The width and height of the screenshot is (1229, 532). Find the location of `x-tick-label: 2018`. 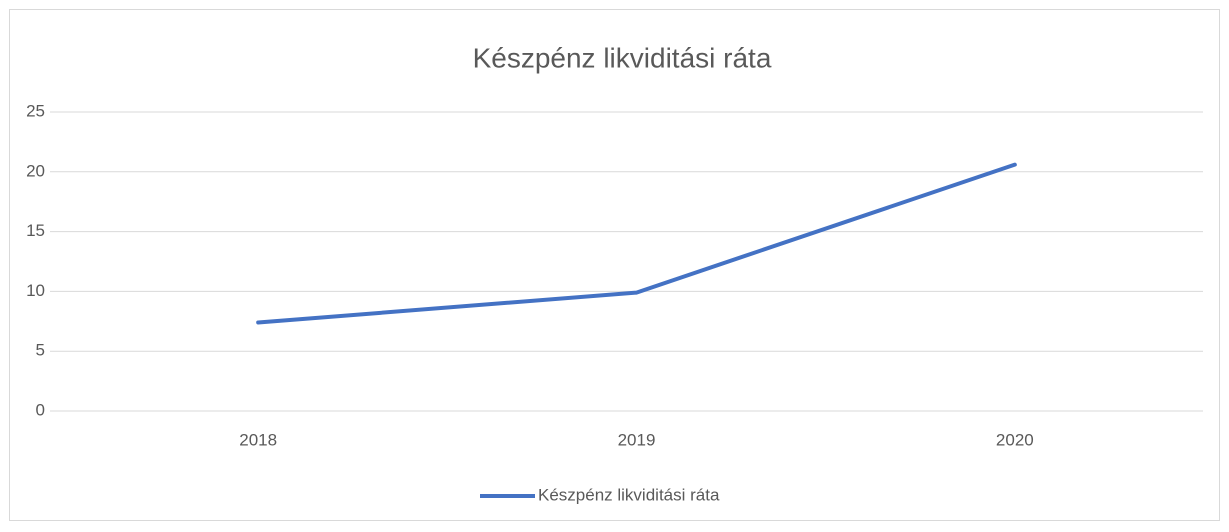

x-tick-label: 2018 is located at coordinates (258, 439).